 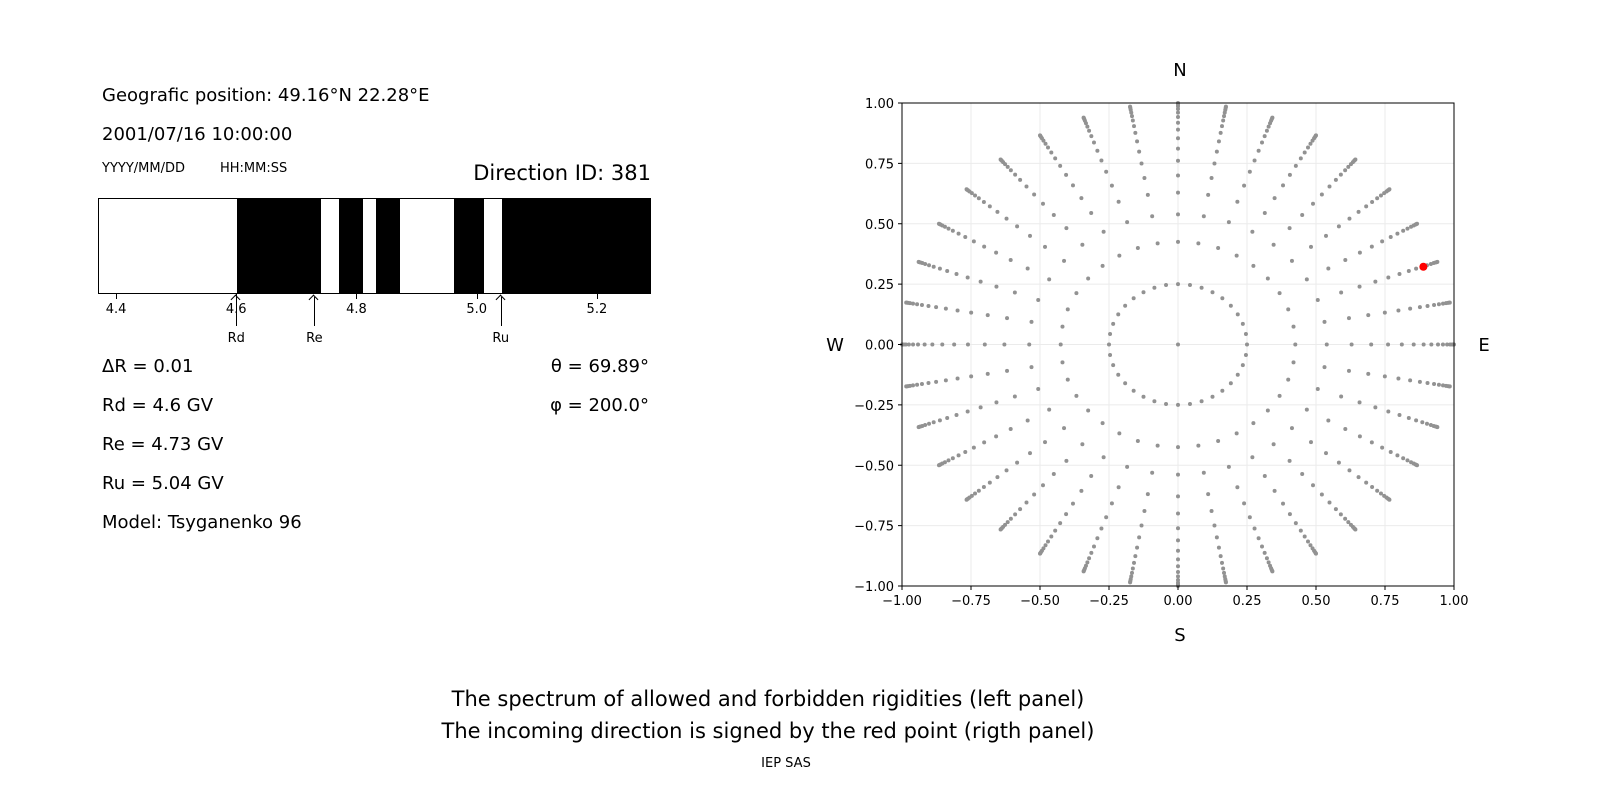 I want to click on geo-position: Geografic position: 49.16°N 22.28°E, so click(x=266, y=95).